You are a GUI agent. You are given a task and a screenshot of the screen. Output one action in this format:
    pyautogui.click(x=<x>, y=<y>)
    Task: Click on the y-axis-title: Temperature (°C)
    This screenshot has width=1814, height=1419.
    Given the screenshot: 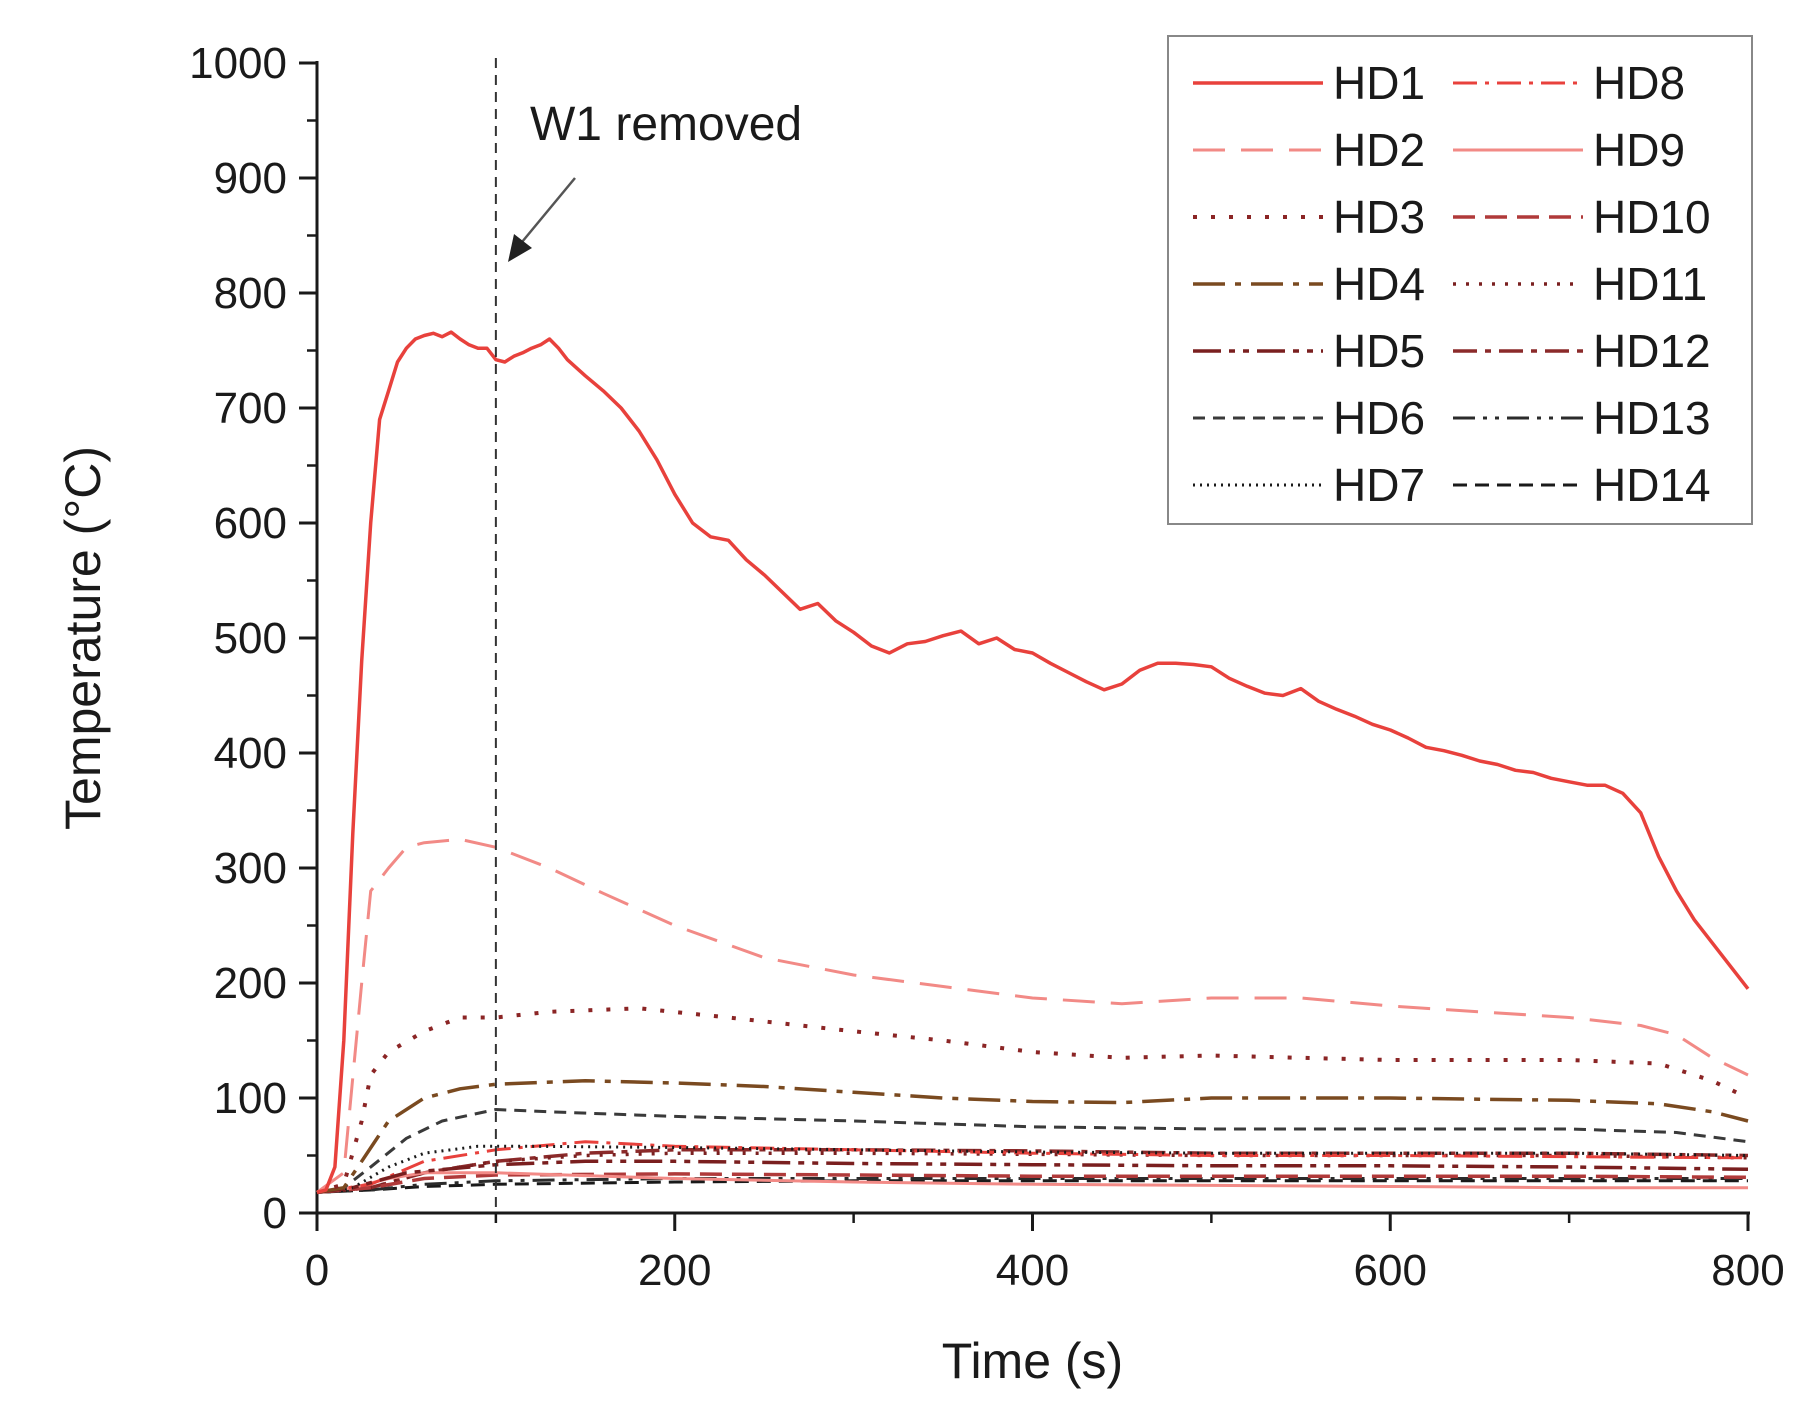 What is the action you would take?
    pyautogui.click(x=83, y=638)
    